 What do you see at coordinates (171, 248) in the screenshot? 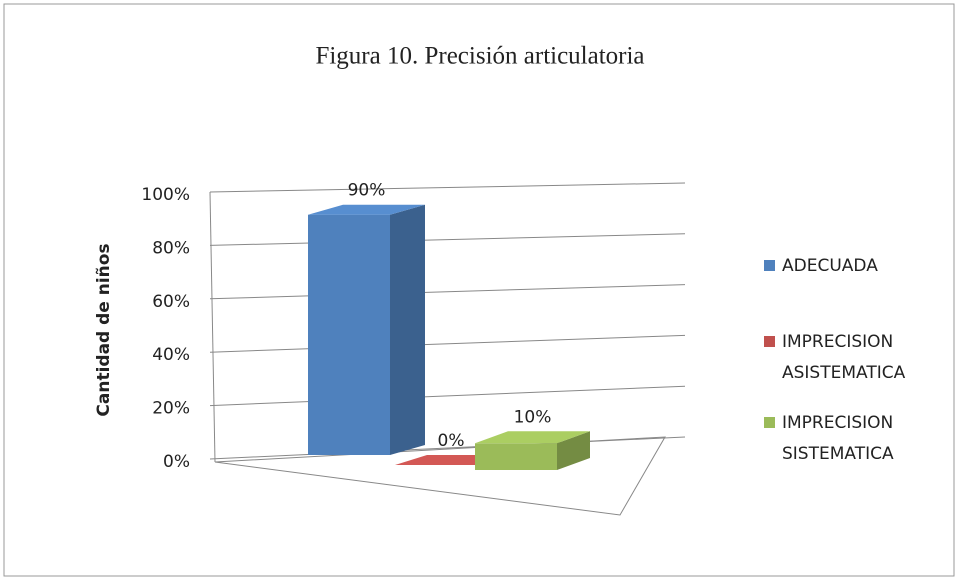
I see `y-tick-label: 80%` at bounding box center [171, 248].